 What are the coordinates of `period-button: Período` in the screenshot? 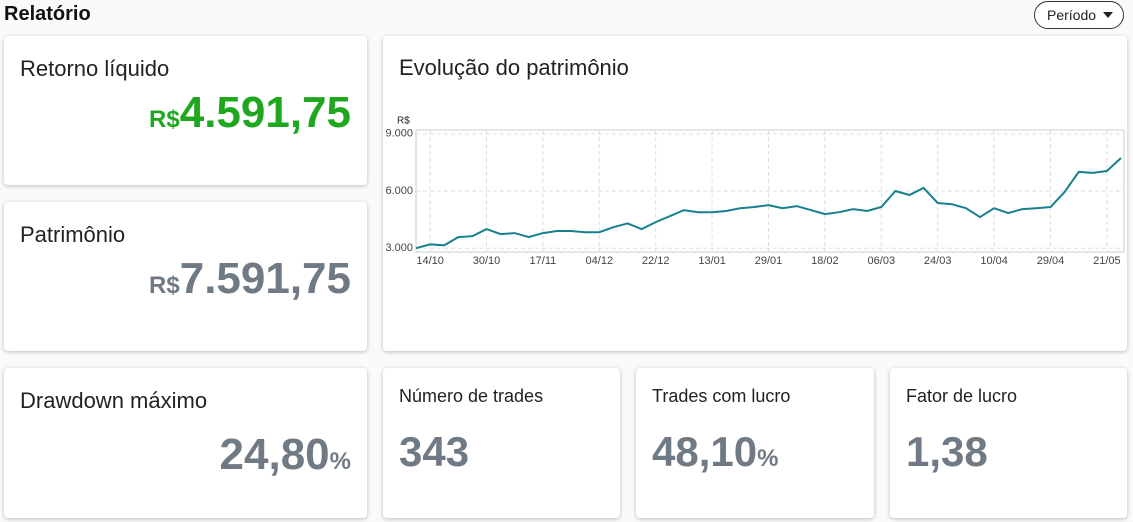 It's located at (1079, 15).